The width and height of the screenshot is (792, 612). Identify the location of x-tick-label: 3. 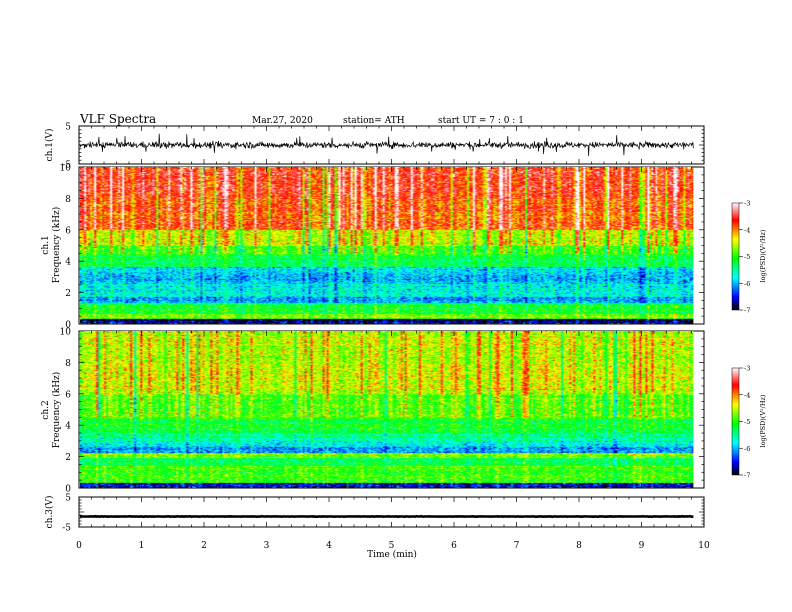
(267, 546).